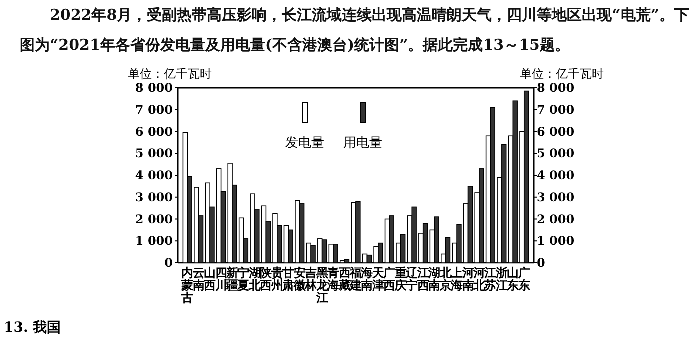 This screenshot has width=700, height=342. I want to click on x-tick-label: 广西, so click(389, 279).